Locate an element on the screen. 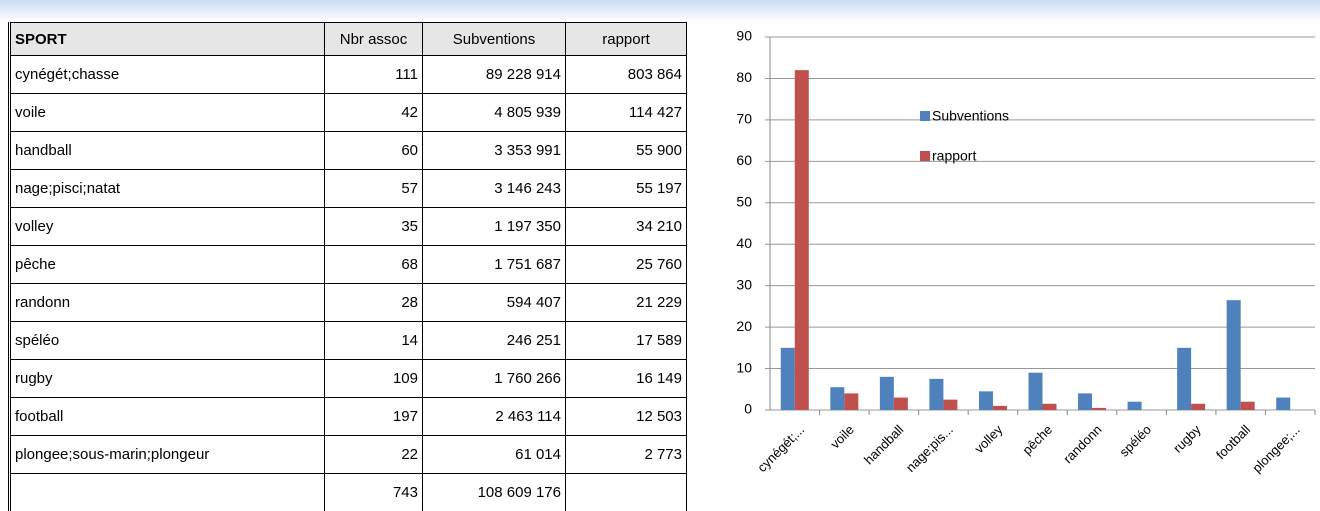  y-tick-label: 20 is located at coordinates (744, 326).